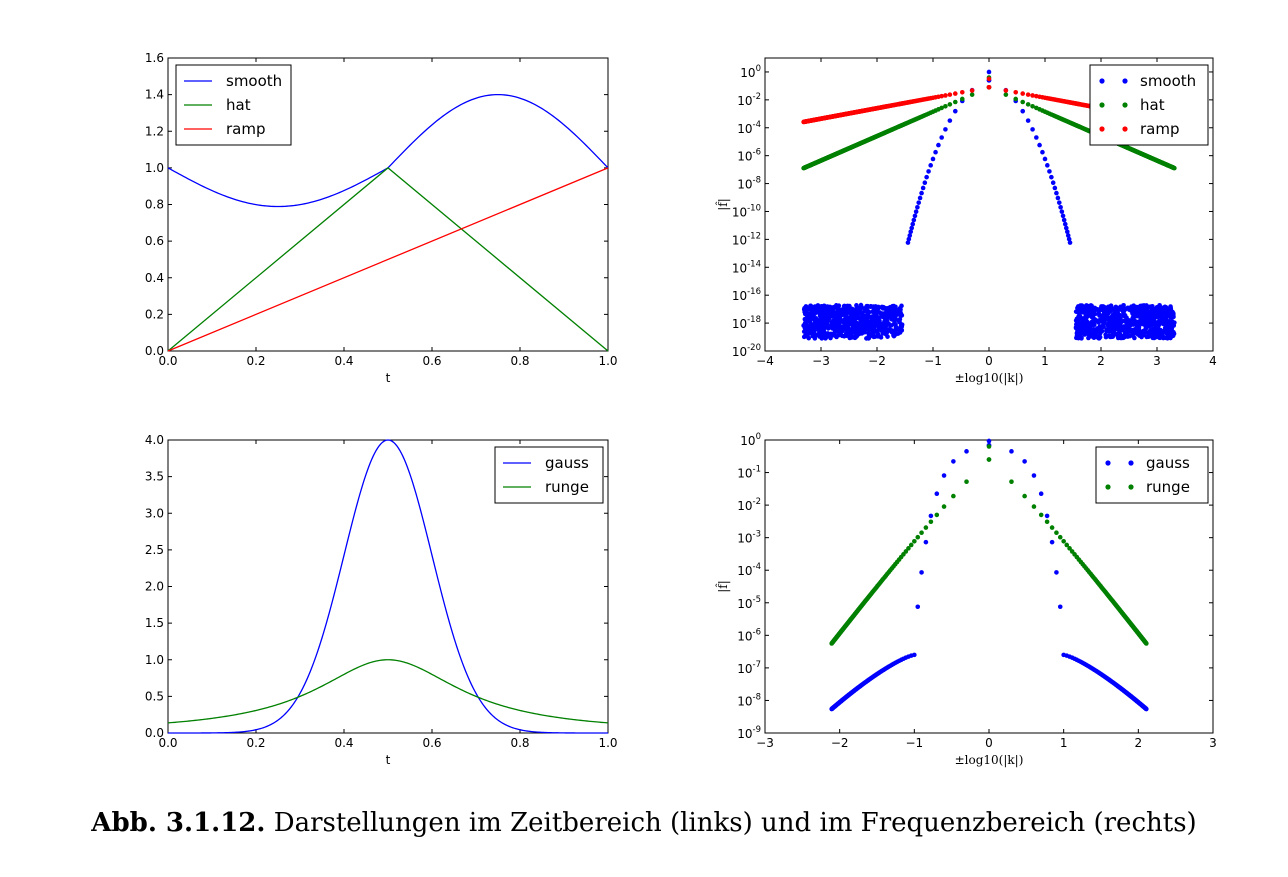  What do you see at coordinates (749, 156) in the screenshot?
I see `y-tick-label: 10⁻⁶` at bounding box center [749, 156].